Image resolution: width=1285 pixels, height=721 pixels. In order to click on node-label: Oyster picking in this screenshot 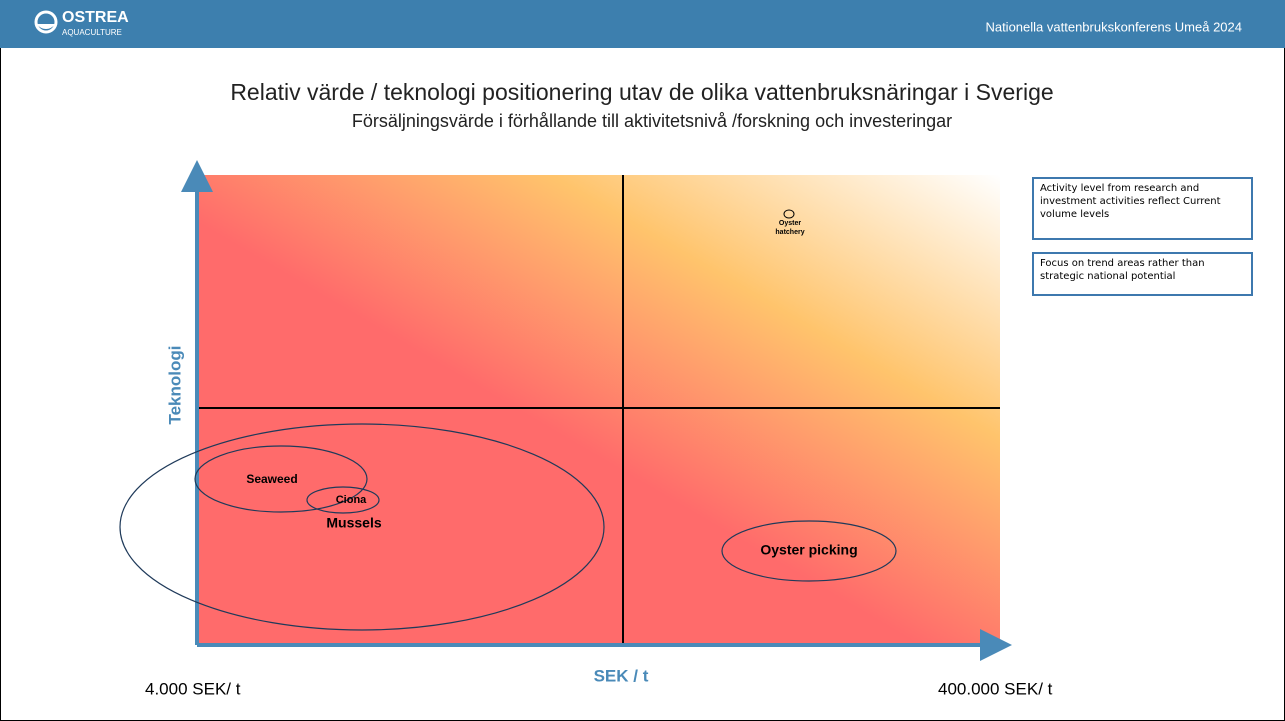, I will do `click(808, 550)`.